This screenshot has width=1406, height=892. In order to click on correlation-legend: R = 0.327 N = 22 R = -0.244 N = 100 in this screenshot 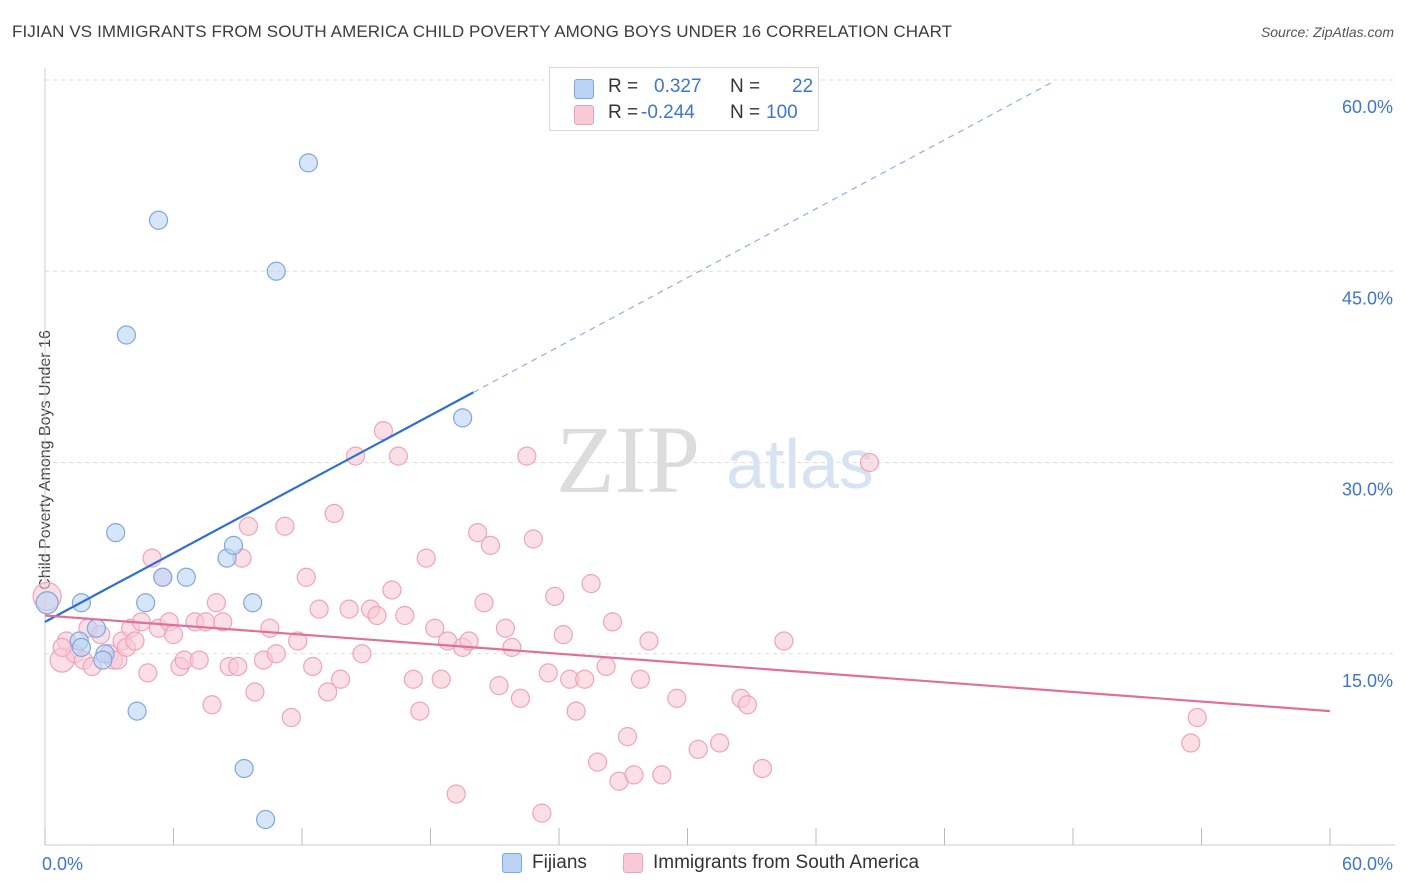, I will do `click(684, 99)`.